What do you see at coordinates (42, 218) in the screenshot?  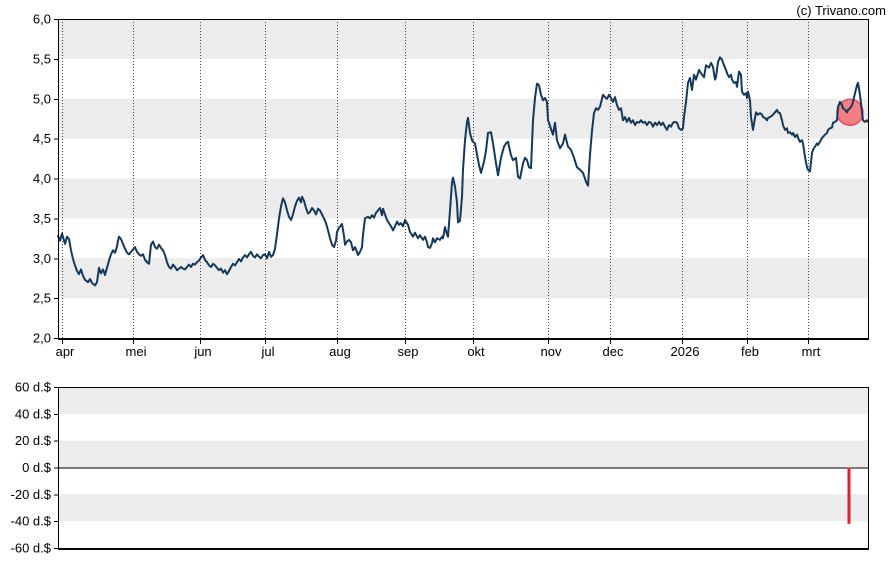 I see `y-axis-tick-label: 3,5` at bounding box center [42, 218].